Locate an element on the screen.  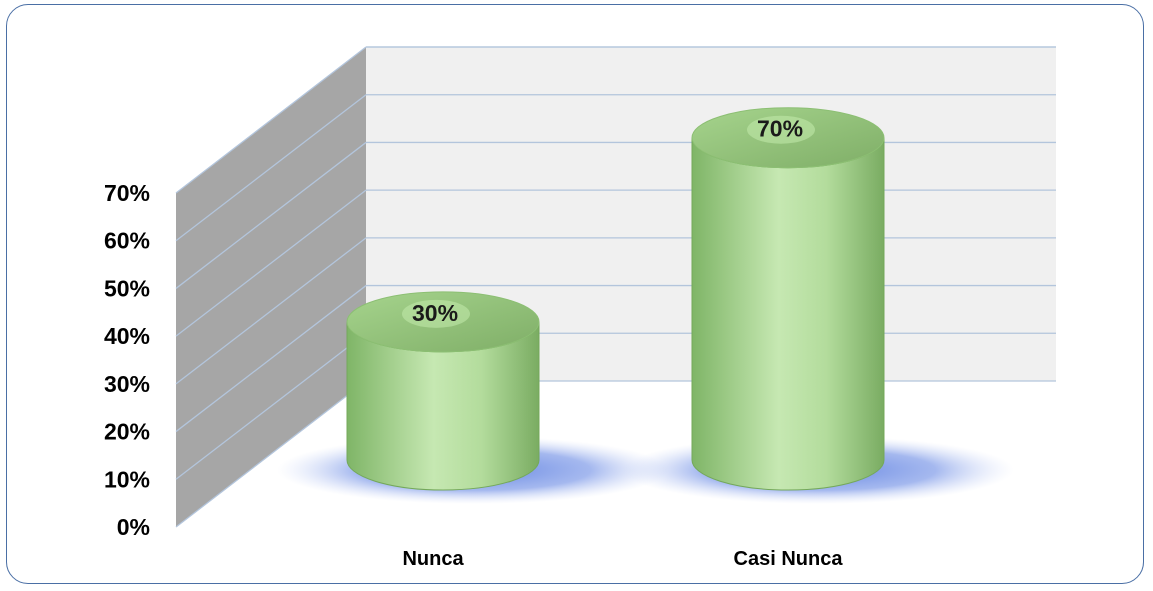
side-wall is located at coordinates (271, 287).